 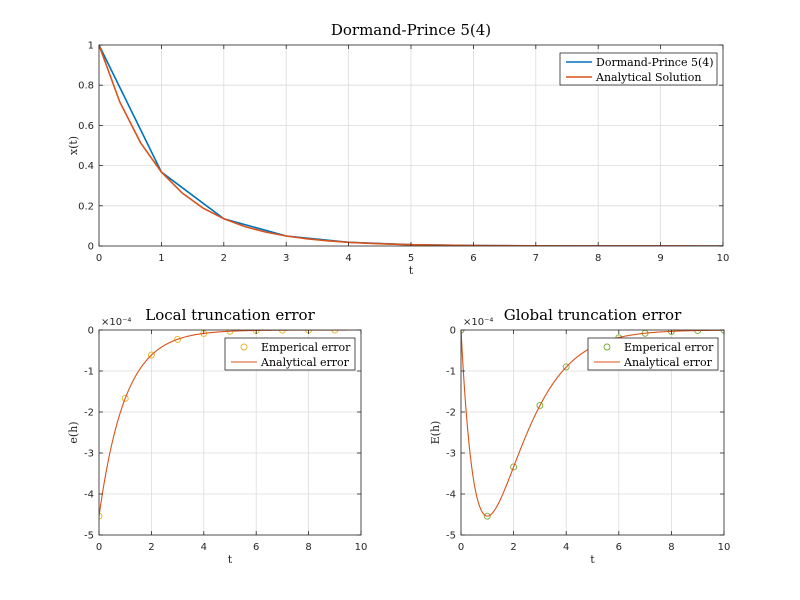 What do you see at coordinates (660, 258) in the screenshot?
I see `x-tick-label: 9` at bounding box center [660, 258].